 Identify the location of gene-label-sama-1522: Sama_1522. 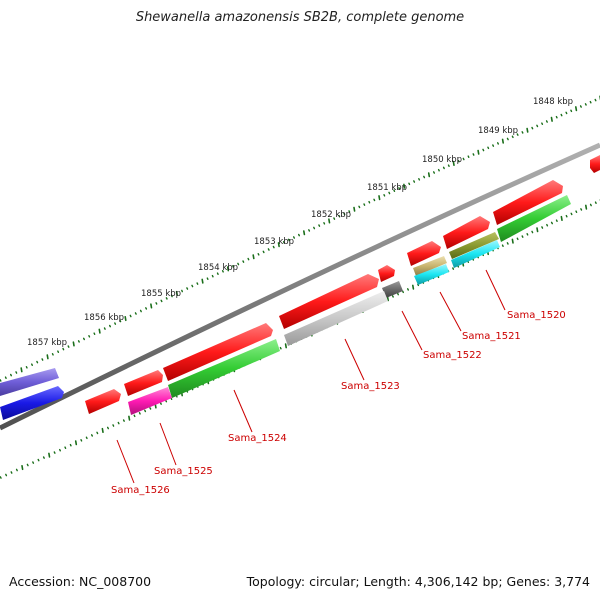
(452, 355).